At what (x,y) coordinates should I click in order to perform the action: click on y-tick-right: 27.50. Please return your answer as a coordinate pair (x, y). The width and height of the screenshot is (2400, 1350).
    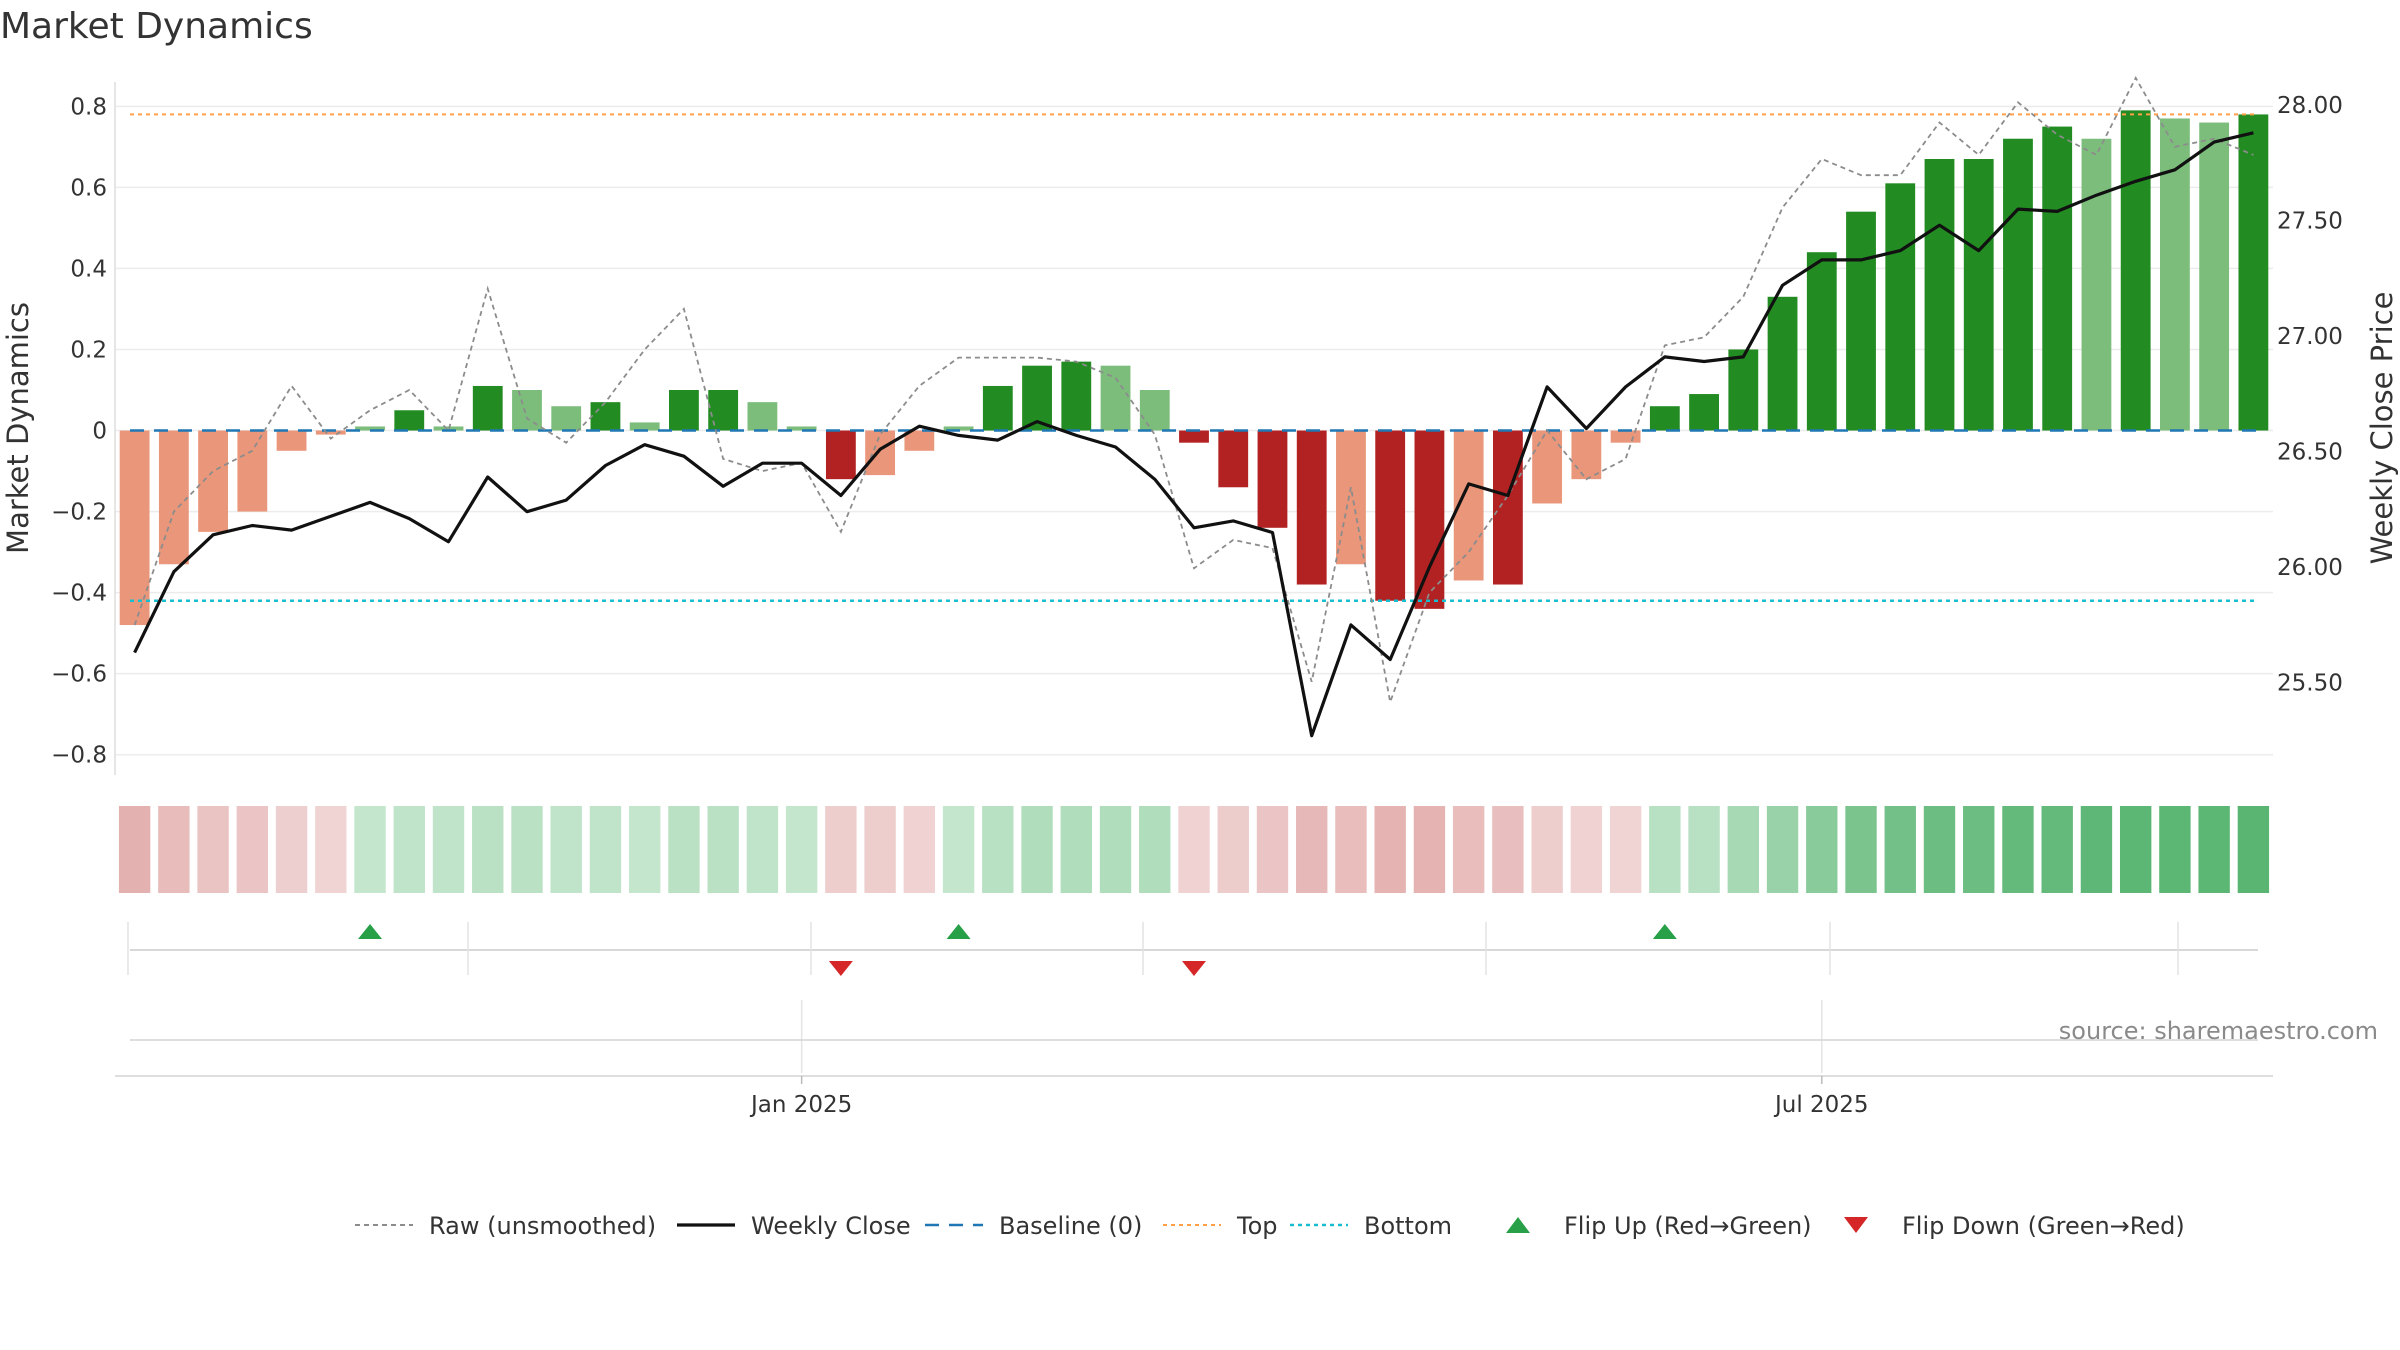
    Looking at the image, I should click on (2310, 222).